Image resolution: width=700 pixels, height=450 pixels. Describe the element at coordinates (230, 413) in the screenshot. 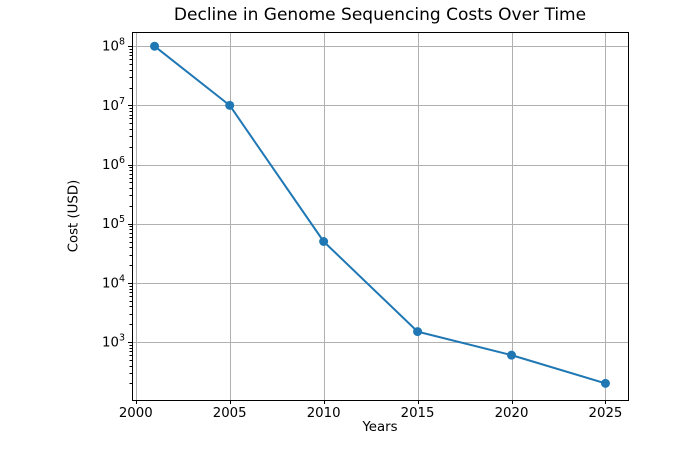

I see `x-tick-label: 2005` at that location.